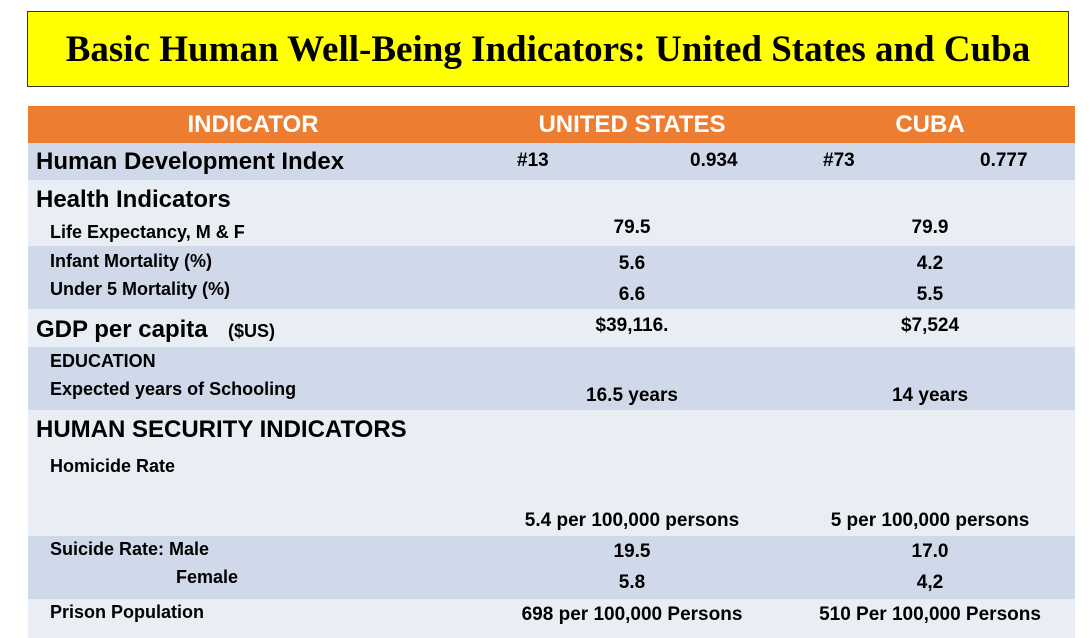 The height and width of the screenshot is (638, 1090). Describe the element at coordinates (252, 331) in the screenshot. I see `gdp-unit: ($US)` at that location.